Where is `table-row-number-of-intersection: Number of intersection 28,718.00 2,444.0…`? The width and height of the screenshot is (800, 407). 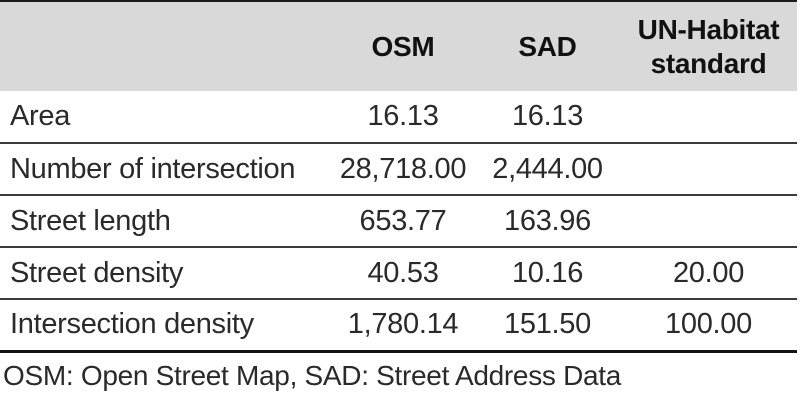 table-row-number-of-intersection: Number of intersection 28,718.00 2,444.0… is located at coordinates (398, 169).